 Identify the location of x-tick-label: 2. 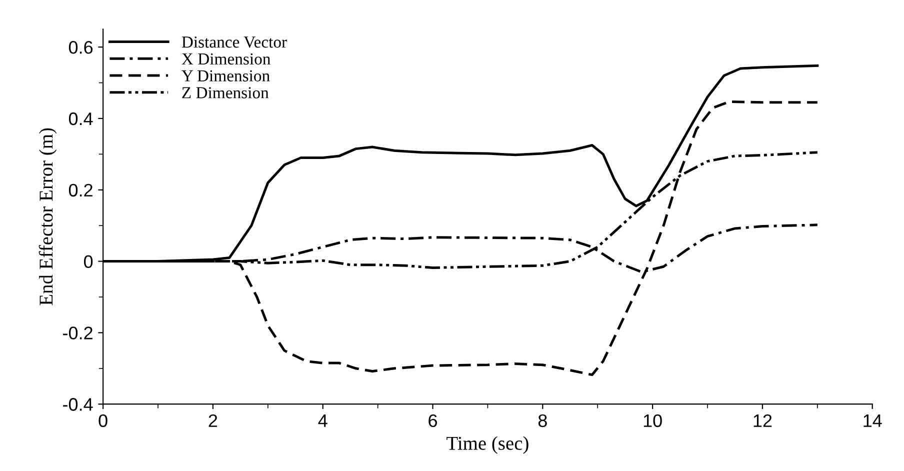
(213, 420).